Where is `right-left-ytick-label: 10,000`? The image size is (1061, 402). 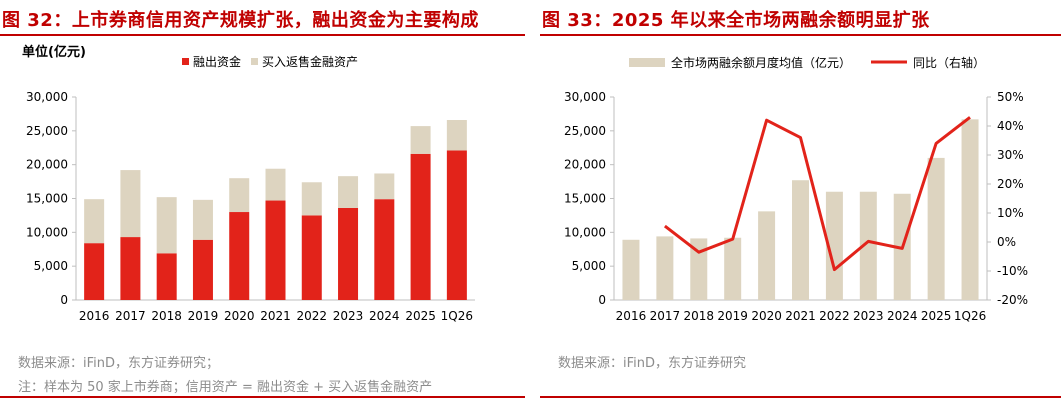 right-left-ytick-label: 10,000 is located at coordinates (585, 232).